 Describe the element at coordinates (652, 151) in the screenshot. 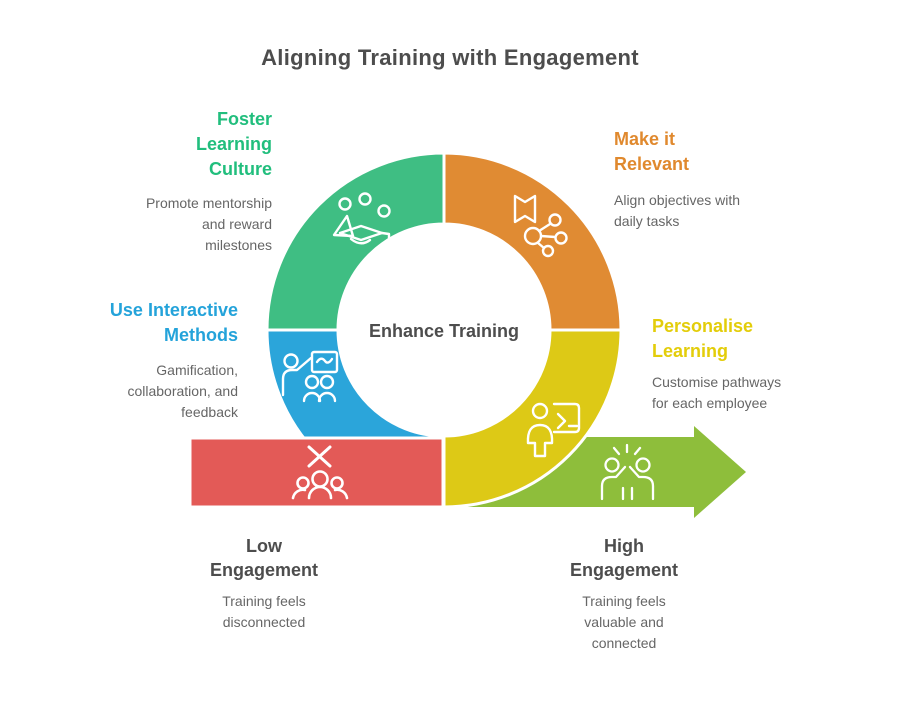

I see `relevant-heading: Make it Relevant` at that location.